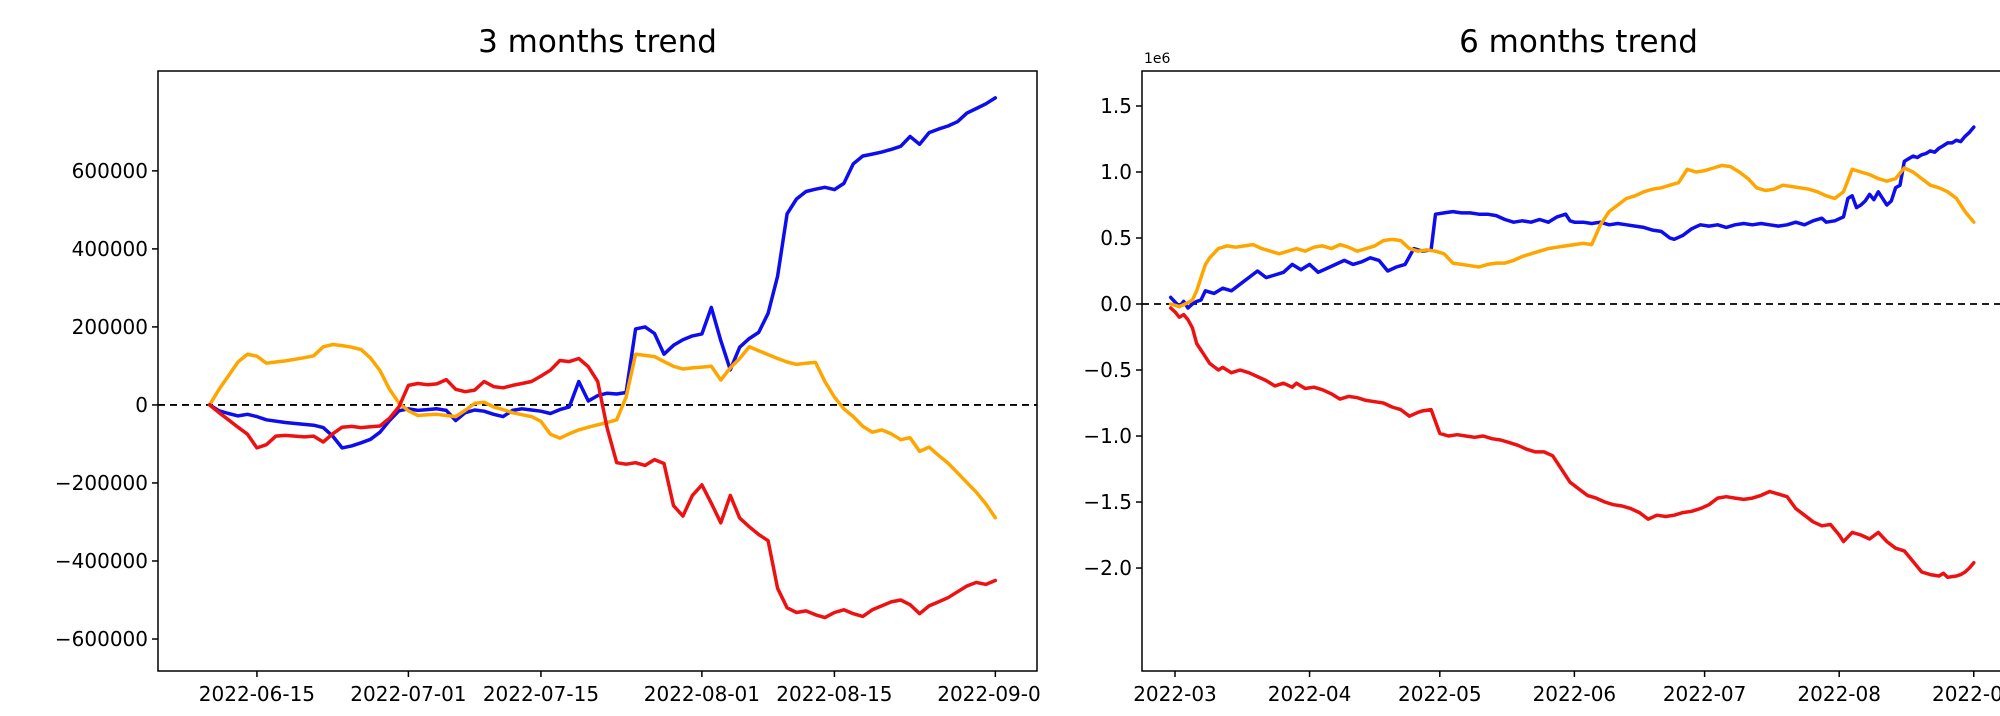  Describe the element at coordinates (101, 561) in the screenshot. I see `y-tick-label: −400000` at that location.